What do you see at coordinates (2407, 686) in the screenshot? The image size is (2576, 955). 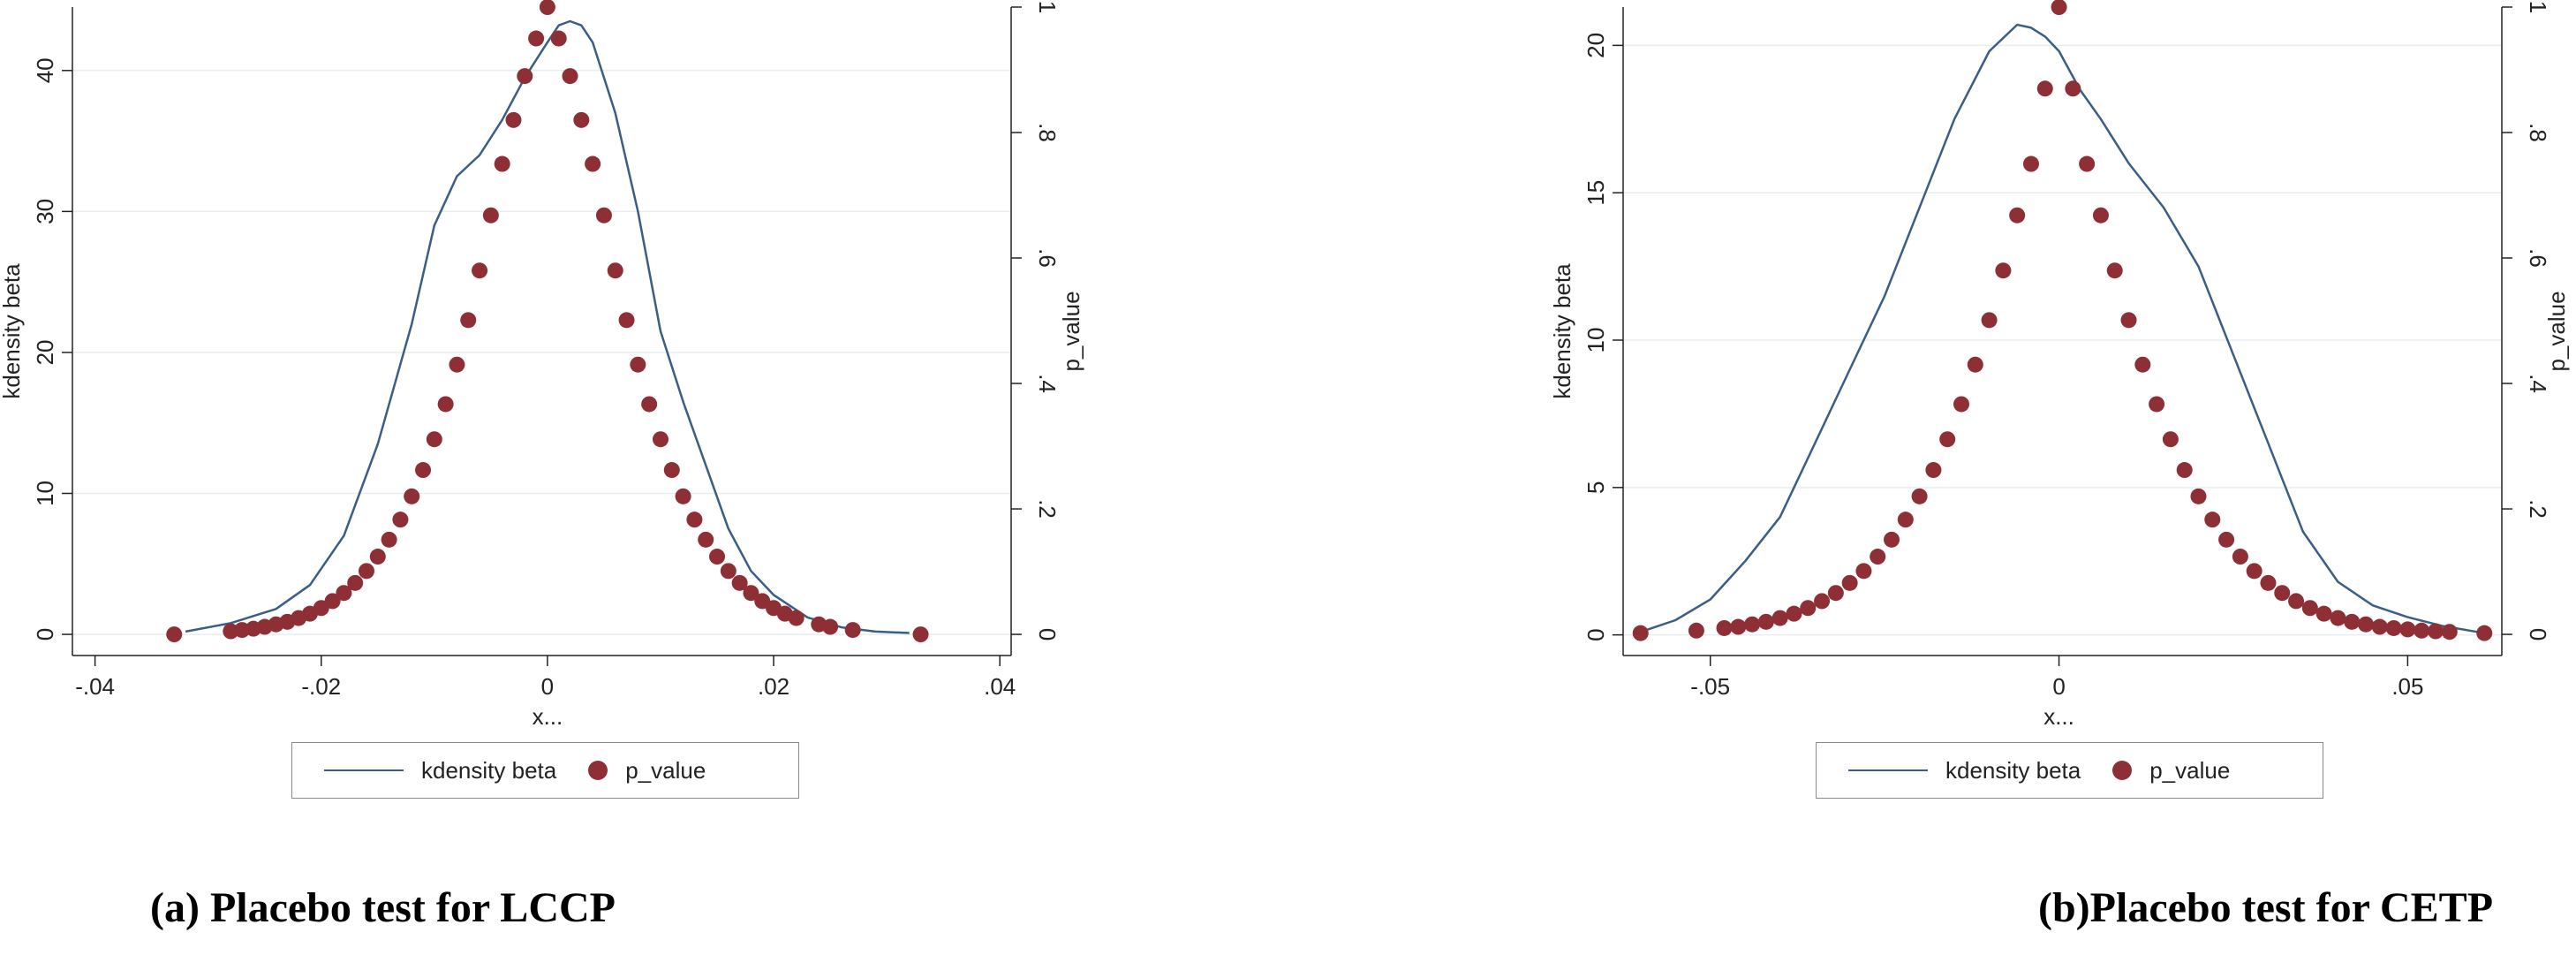 I see `x-tick-label: .05` at bounding box center [2407, 686].